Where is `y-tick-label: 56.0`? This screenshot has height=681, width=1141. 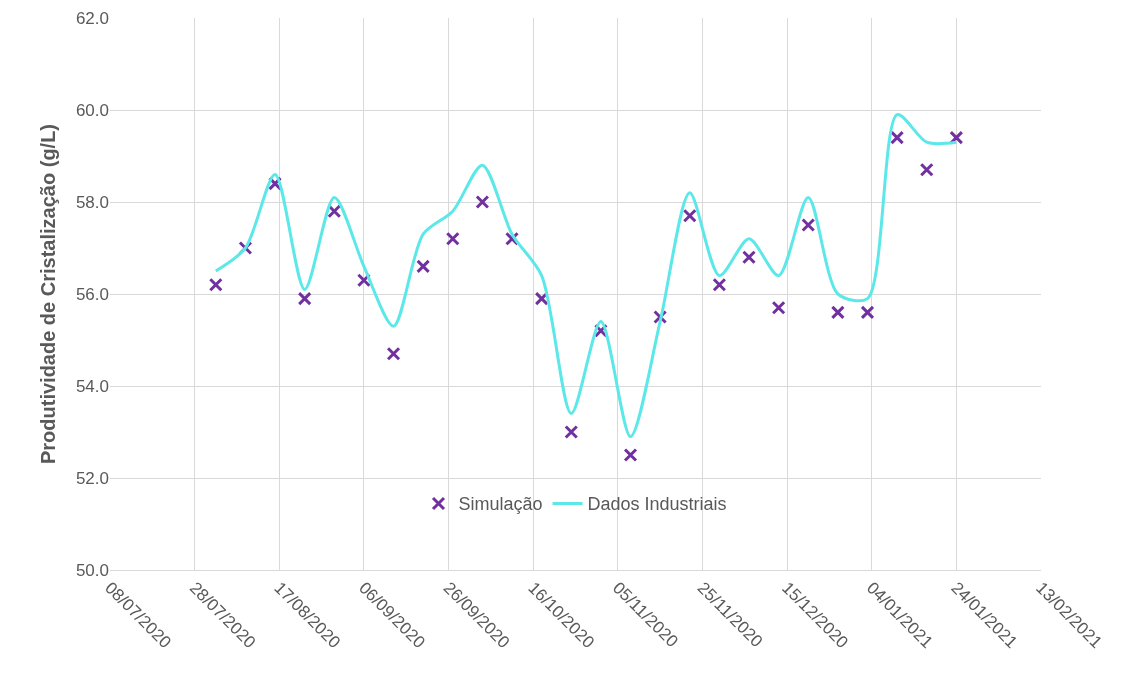
y-tick-label: 56.0 is located at coordinates (92, 294).